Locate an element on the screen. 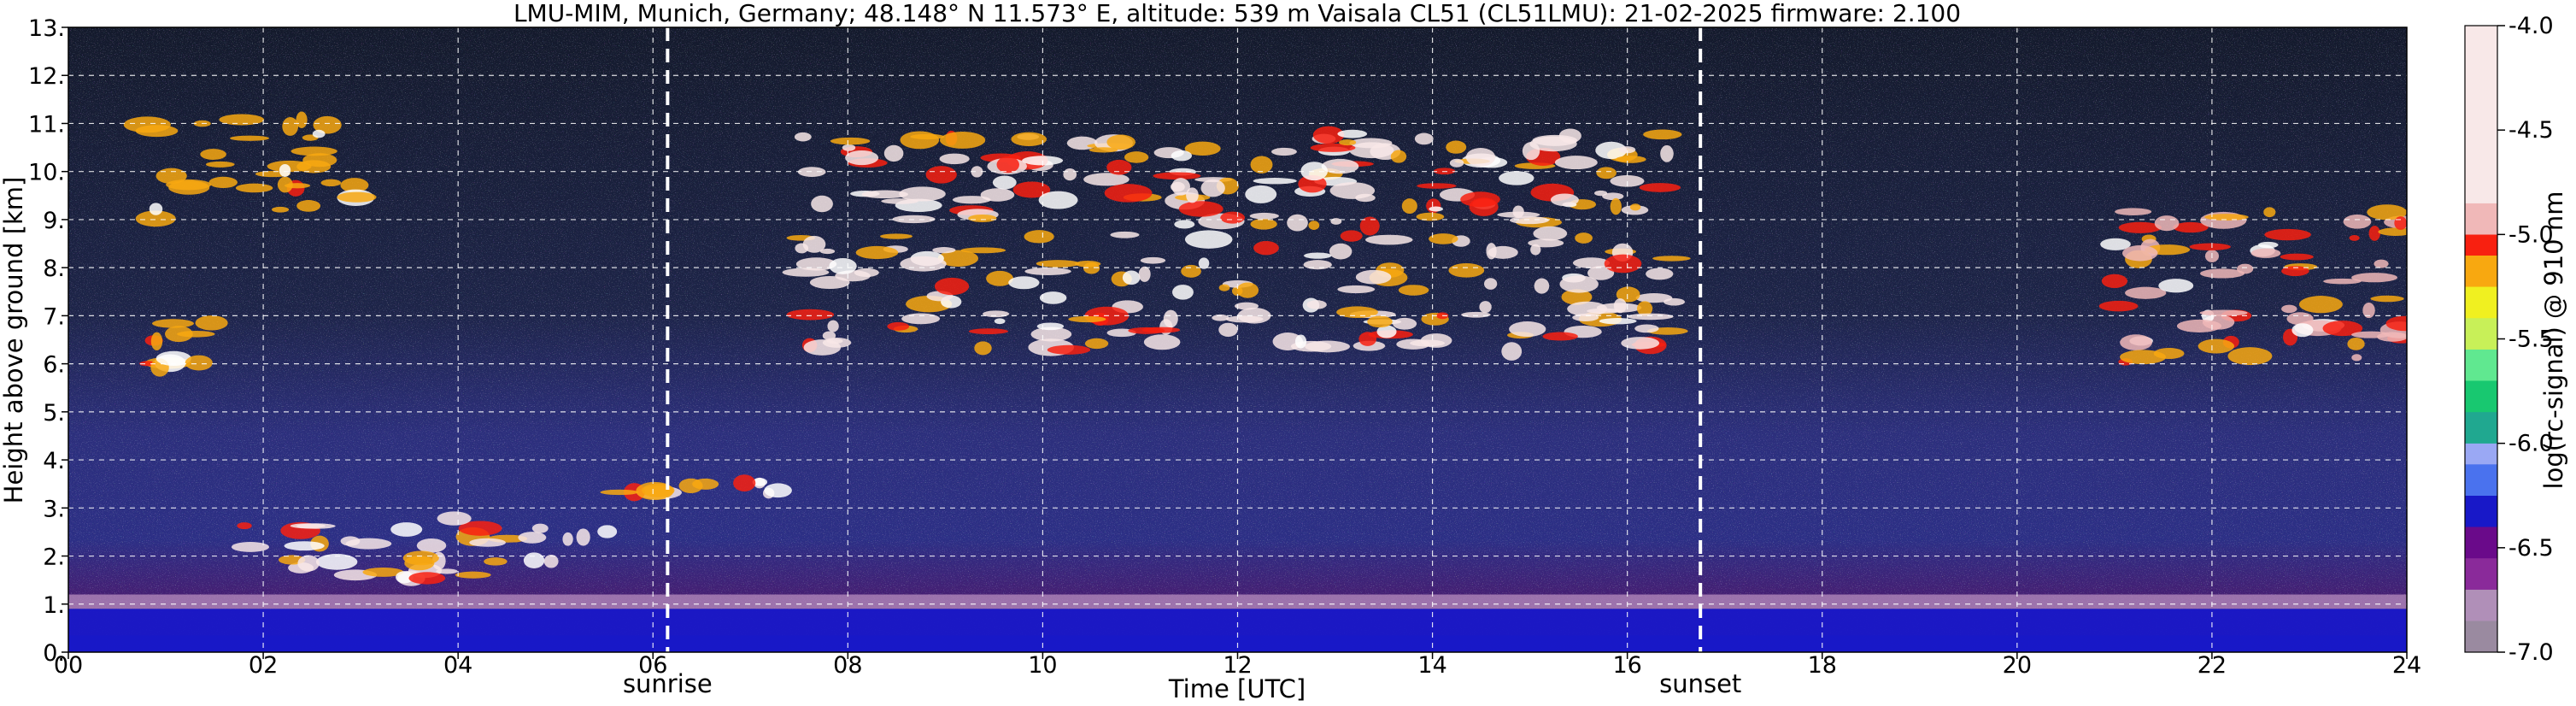  x-tick-label: 22 is located at coordinates (2212, 665).